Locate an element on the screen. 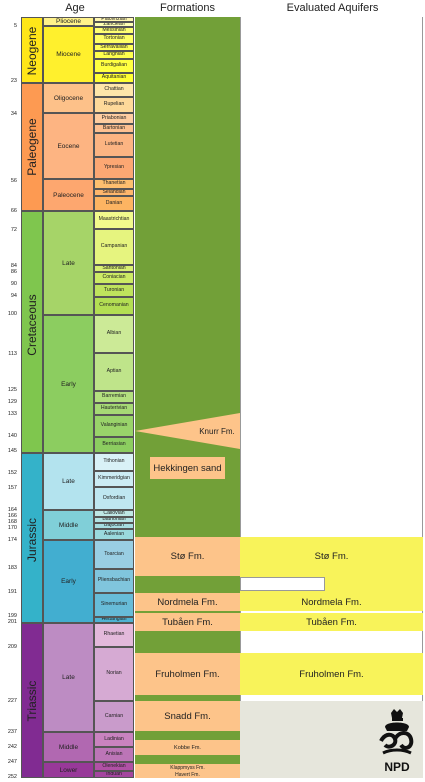  stage-rhaetian: Rhaetian is located at coordinates (114, 635).